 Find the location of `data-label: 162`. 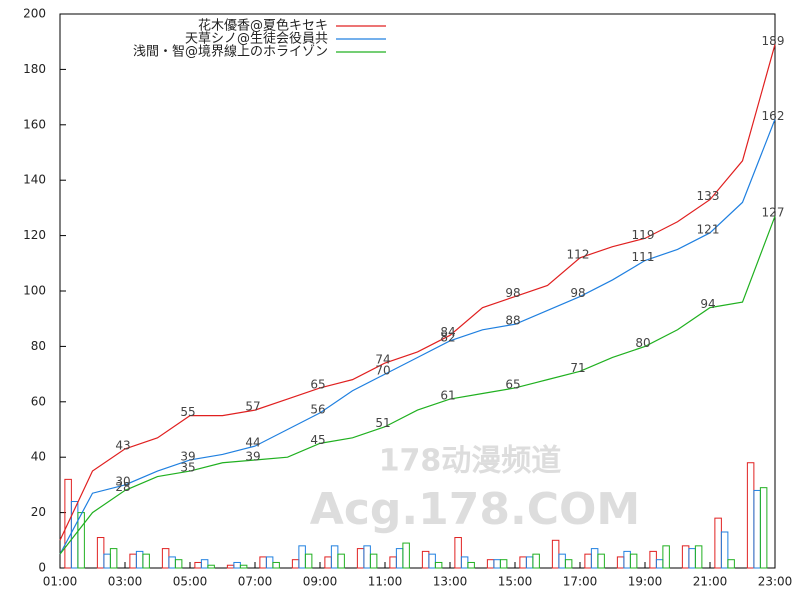

data-label: 162 is located at coordinates (773, 116).